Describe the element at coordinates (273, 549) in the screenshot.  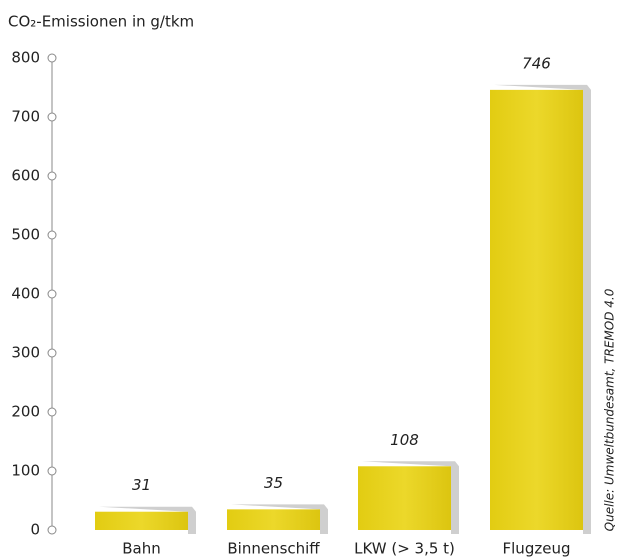
I see `x-tick-label: Binnenschiff` at that location.